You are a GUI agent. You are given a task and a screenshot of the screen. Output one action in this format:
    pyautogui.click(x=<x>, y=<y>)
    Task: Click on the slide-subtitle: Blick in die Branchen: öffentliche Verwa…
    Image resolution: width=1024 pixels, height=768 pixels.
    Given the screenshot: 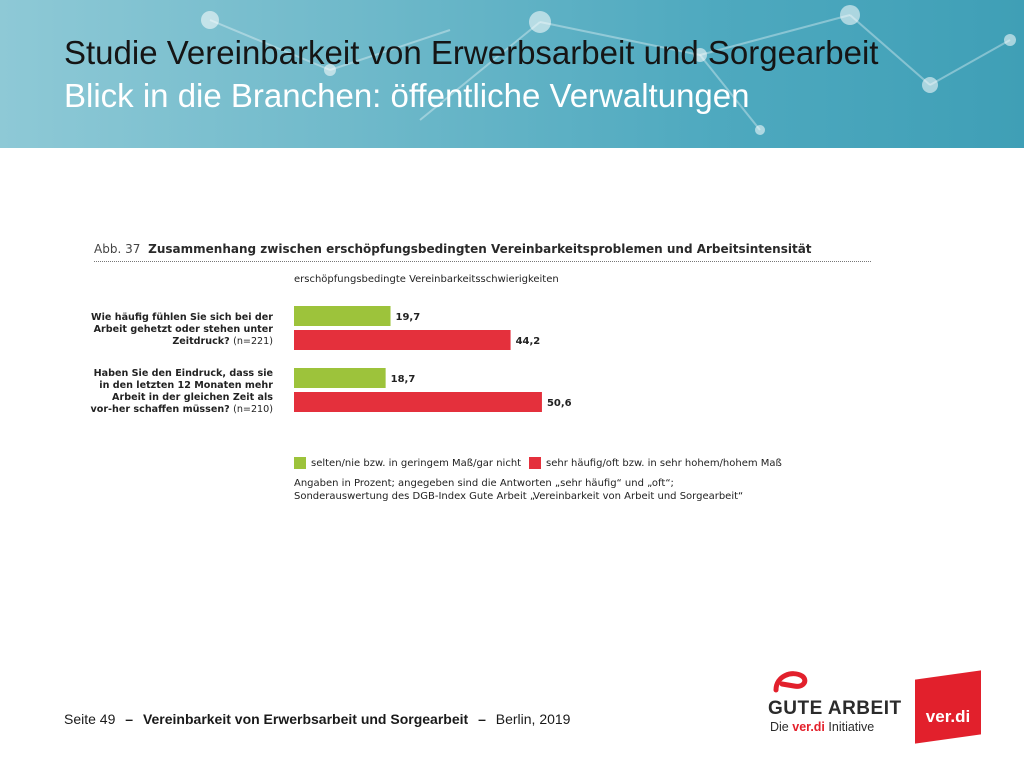 What is the action you would take?
    pyautogui.click(x=407, y=95)
    